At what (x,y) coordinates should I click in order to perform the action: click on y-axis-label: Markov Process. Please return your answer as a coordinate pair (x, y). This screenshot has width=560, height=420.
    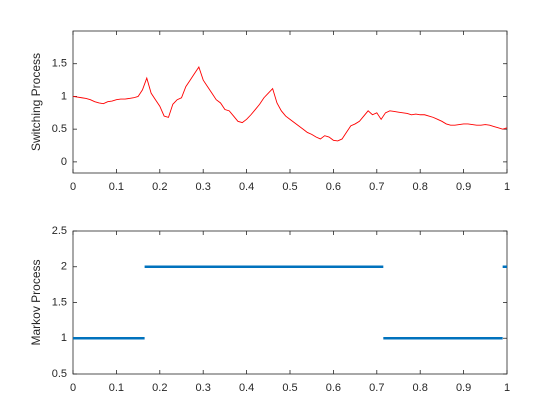
    Looking at the image, I should click on (36, 302).